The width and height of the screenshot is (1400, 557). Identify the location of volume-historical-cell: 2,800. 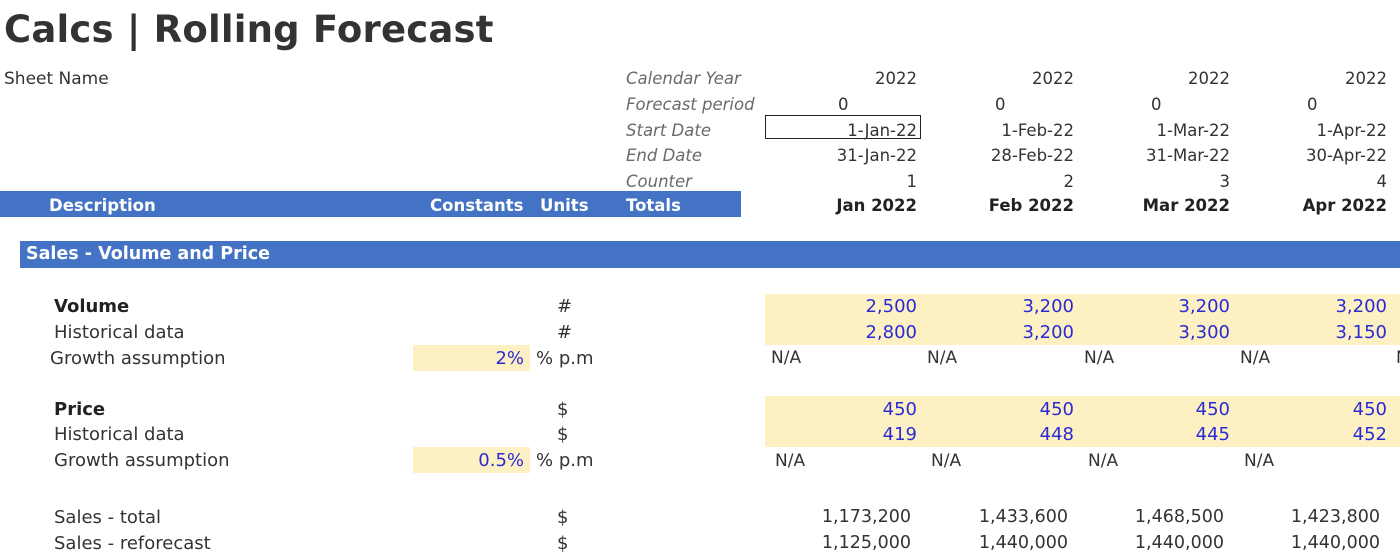
(891, 332).